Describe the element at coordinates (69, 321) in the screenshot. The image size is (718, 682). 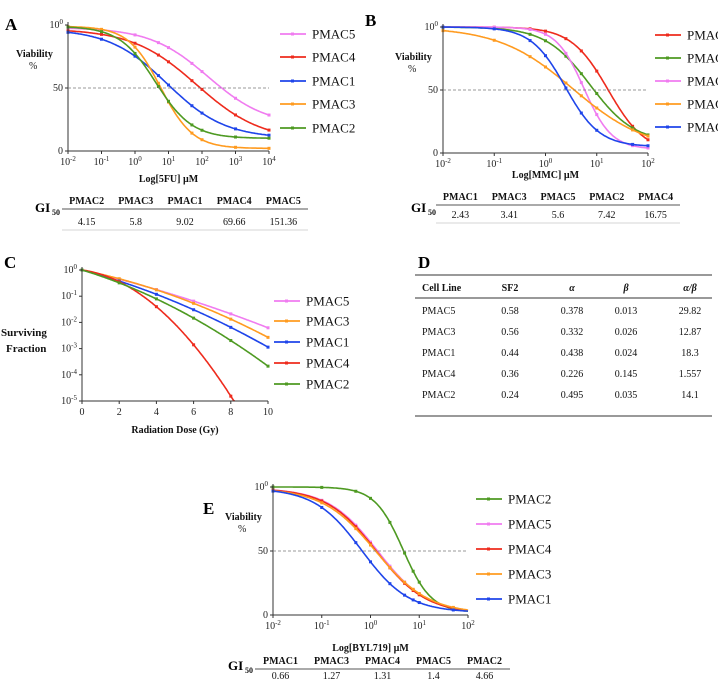
I see `y-tick-label: 10⁻²` at that location.